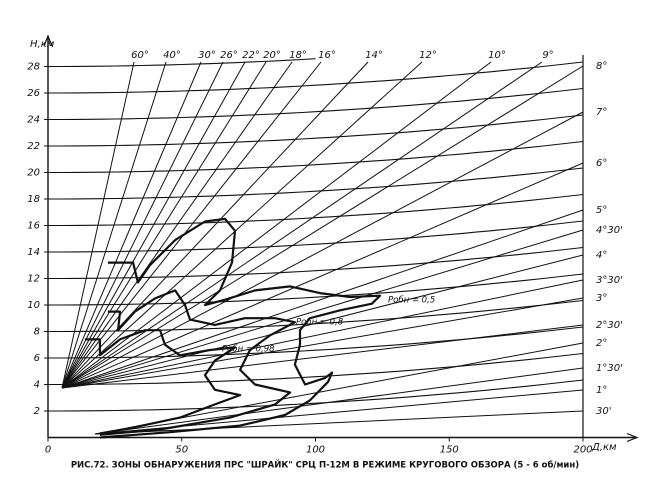 The image size is (653, 500). I want to click on curve-label: Pобн = 0,5, so click(411, 301).